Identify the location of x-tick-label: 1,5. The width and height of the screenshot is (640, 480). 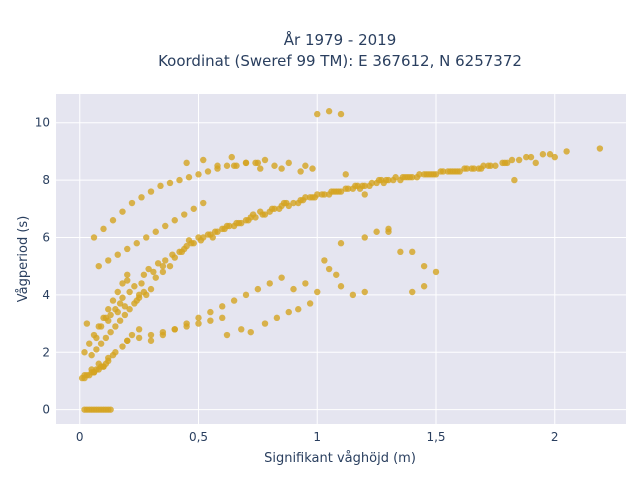
(435, 437).